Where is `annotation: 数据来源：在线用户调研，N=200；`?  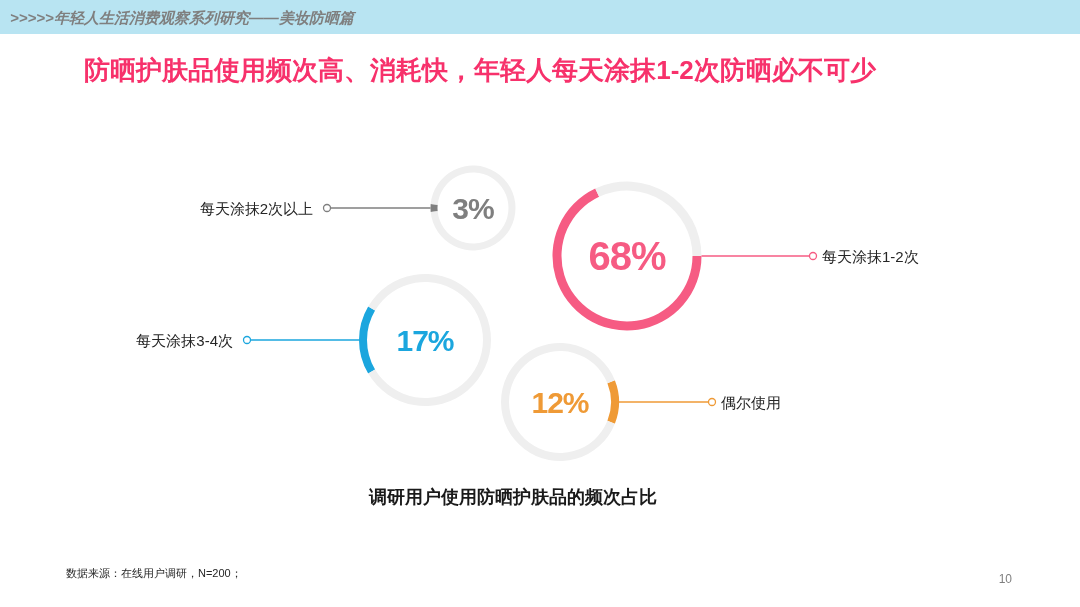
annotation: 数据来源：在线用户调研，N=200； is located at coordinates (154, 573).